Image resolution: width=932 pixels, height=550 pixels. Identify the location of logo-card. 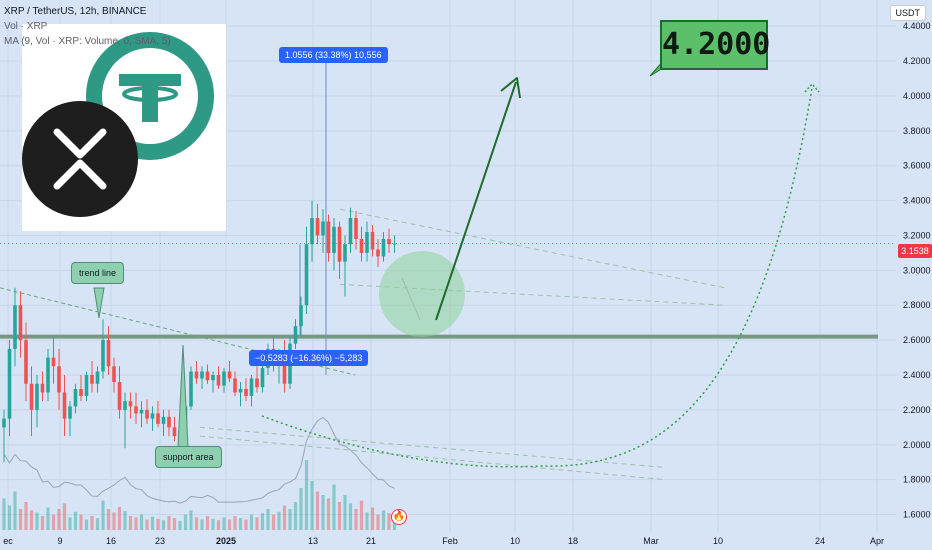
(124, 127).